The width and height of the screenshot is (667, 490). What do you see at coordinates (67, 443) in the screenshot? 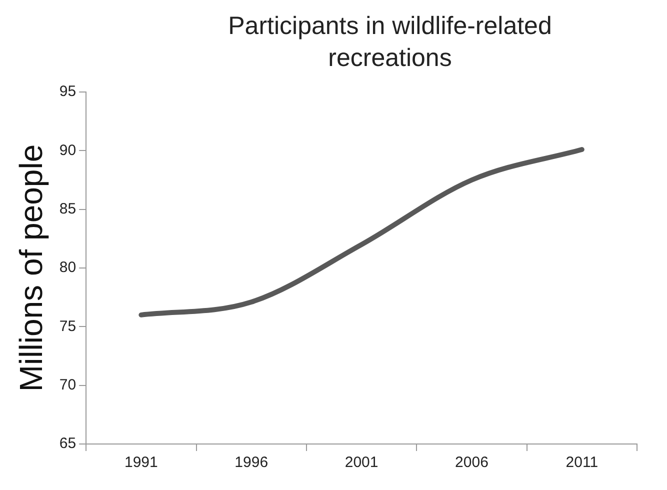
I see `y-tick-label: 65` at bounding box center [67, 443].